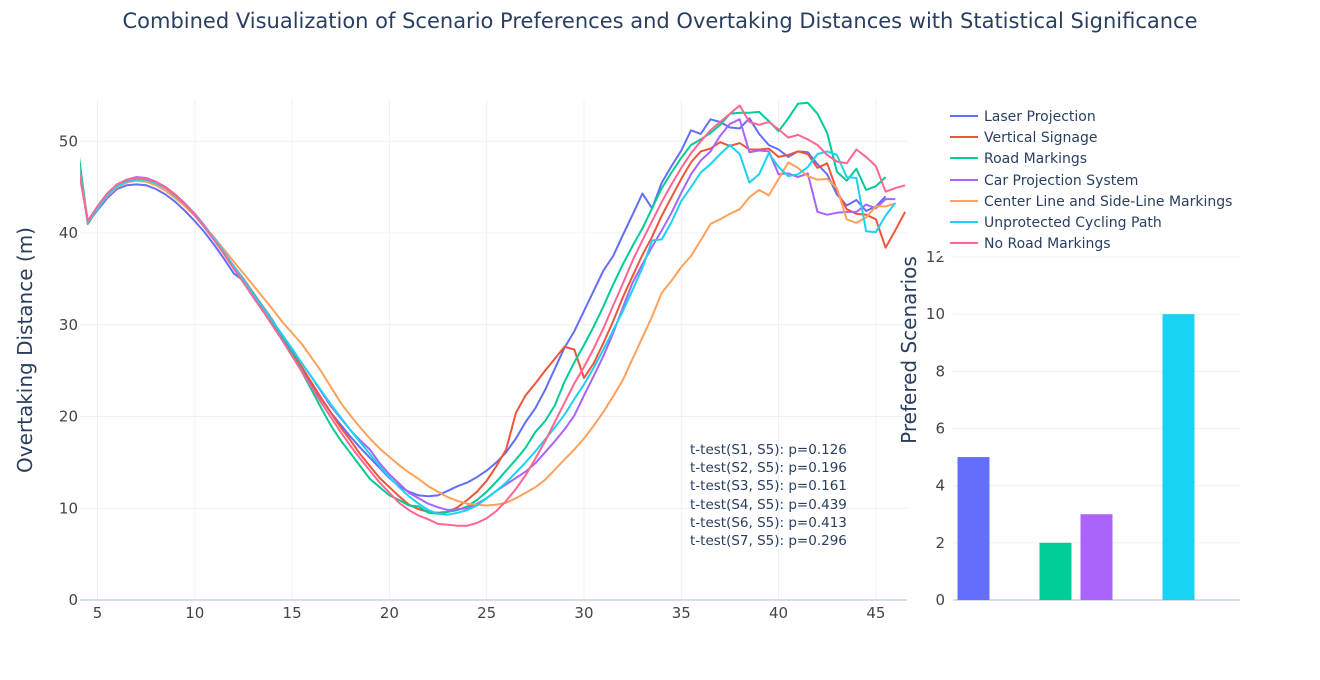  I want to click on y-tick-label: 40, so click(68, 233).